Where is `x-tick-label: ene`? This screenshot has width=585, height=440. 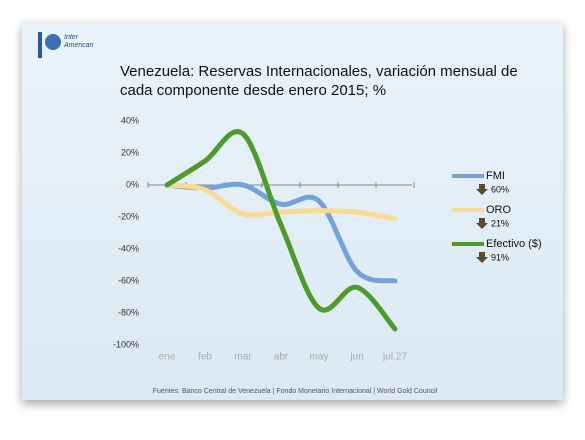 x-tick-label: ene is located at coordinates (167, 357).